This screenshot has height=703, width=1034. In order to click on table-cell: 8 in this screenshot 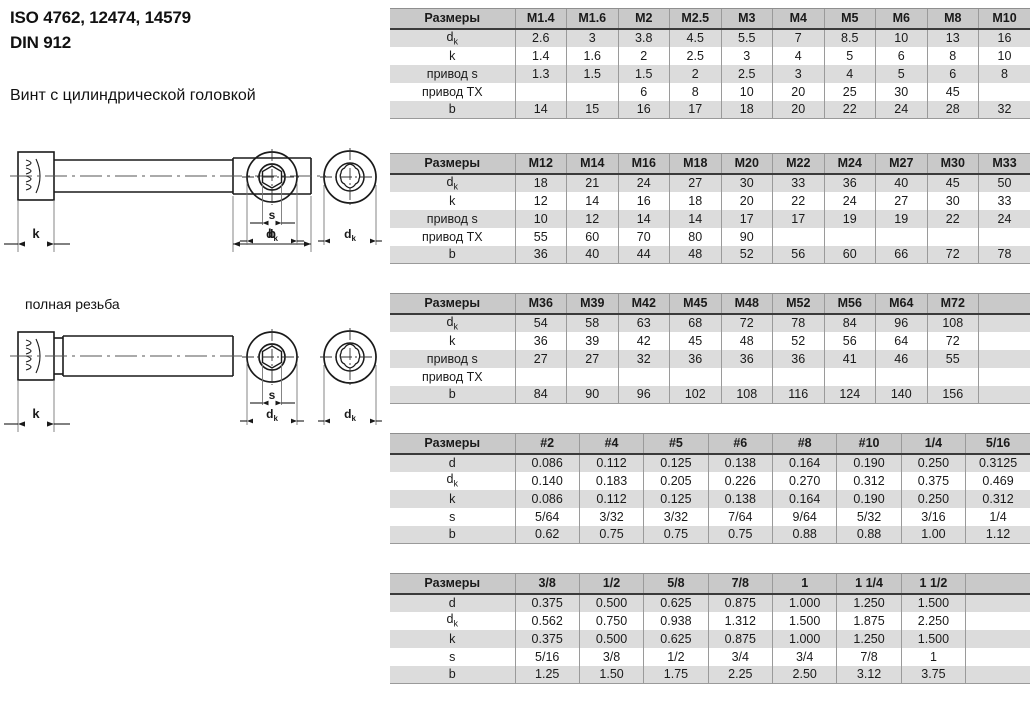, I will do `click(695, 91)`.